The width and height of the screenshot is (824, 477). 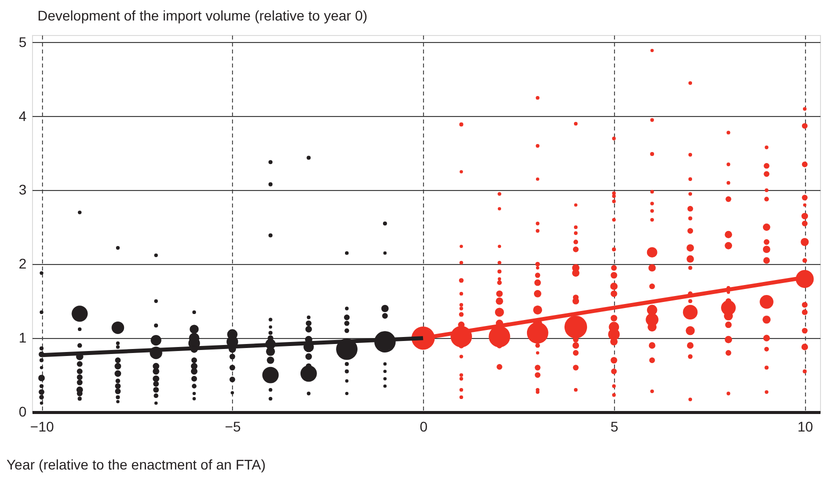 I want to click on x-tick-label: 5, so click(x=614, y=426).